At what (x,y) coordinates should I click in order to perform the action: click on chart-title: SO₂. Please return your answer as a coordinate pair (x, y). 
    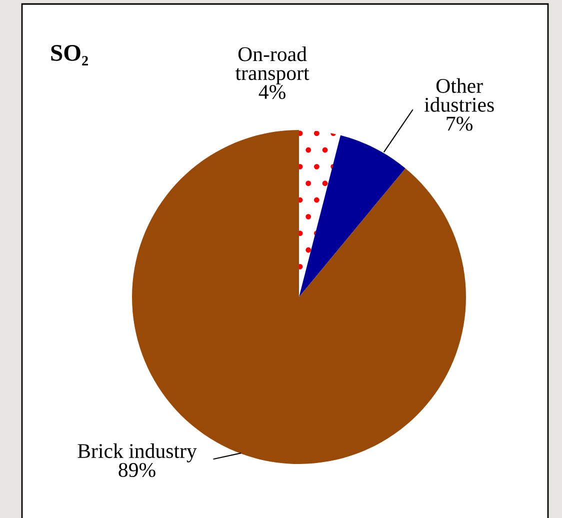
    Looking at the image, I should click on (69, 55).